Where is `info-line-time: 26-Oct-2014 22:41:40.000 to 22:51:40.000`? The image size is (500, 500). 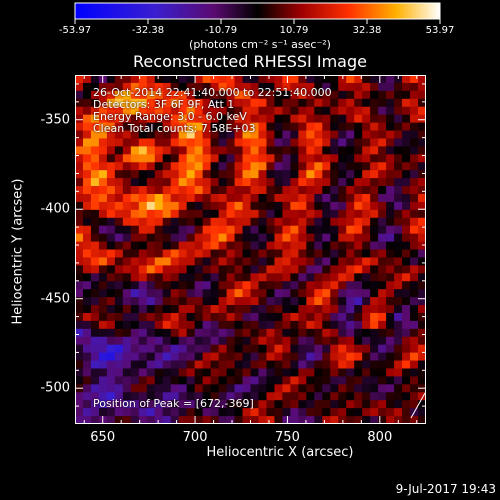
info-line-time: 26-Oct-2014 22:41:40.000 to 22:51:40.000 is located at coordinates (212, 92).